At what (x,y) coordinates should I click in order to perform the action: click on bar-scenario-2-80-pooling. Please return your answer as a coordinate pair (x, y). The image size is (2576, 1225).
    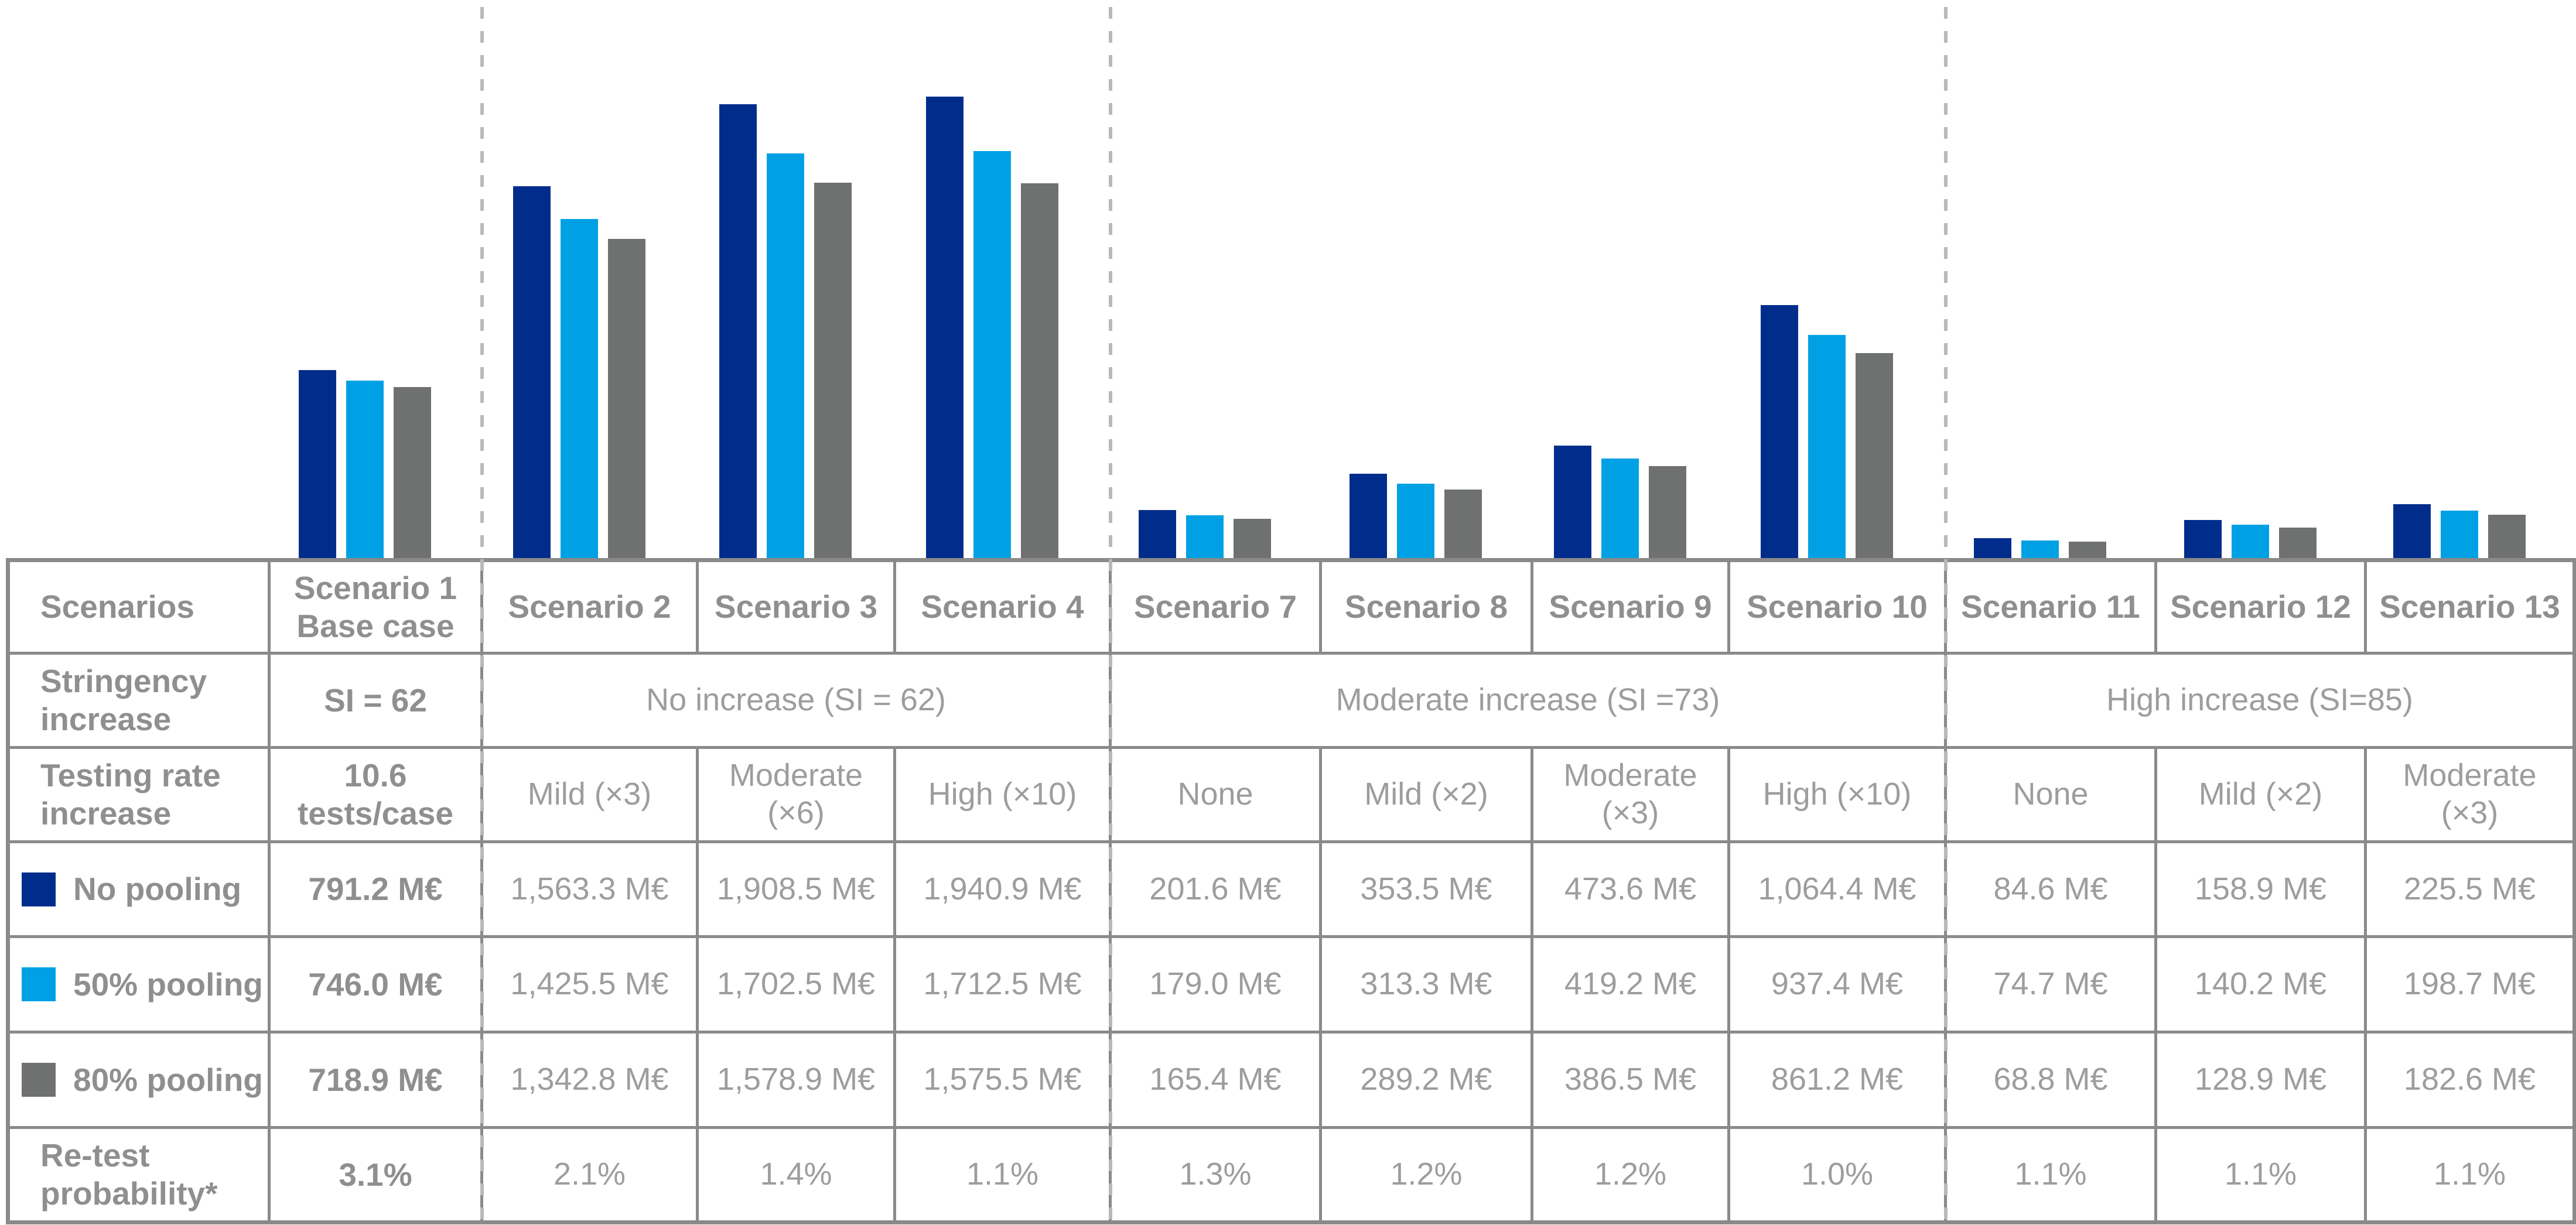
    Looking at the image, I should click on (626, 398).